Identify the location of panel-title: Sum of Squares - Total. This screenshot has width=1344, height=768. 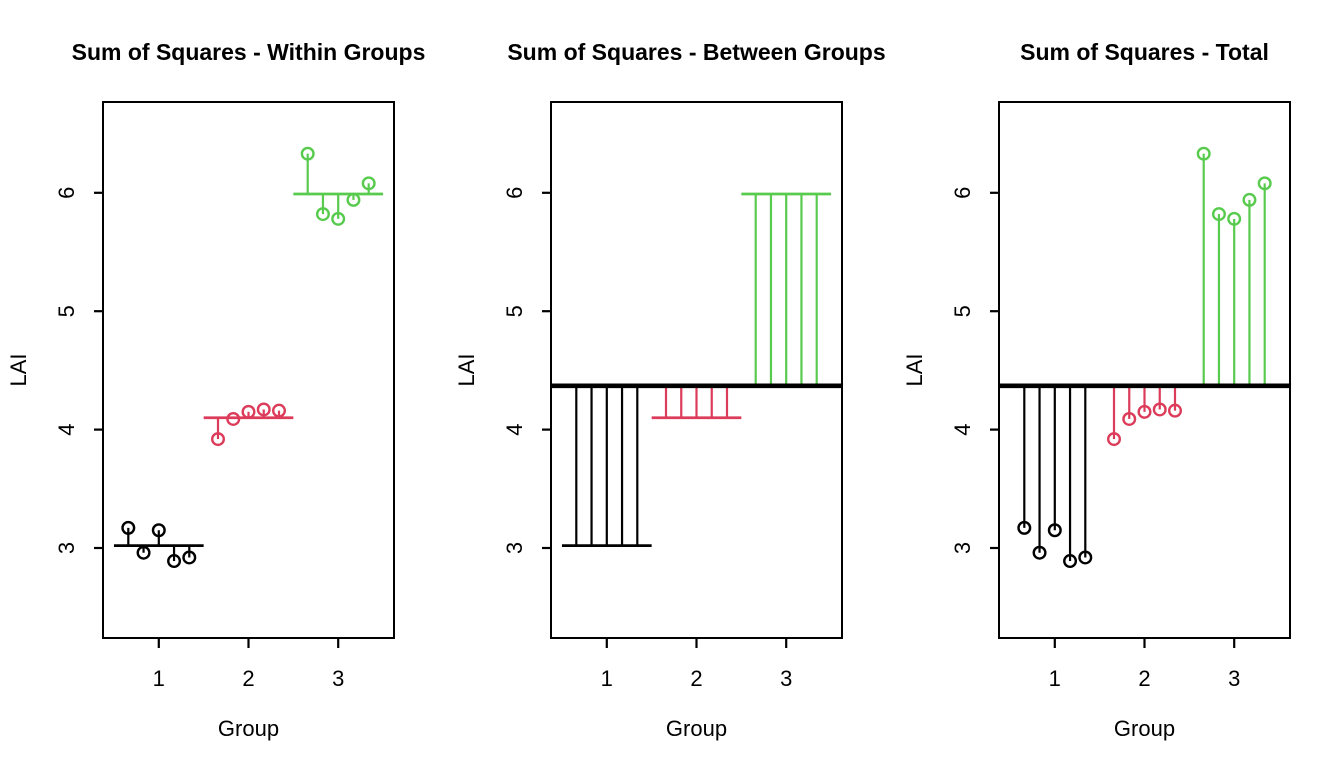
(1144, 52).